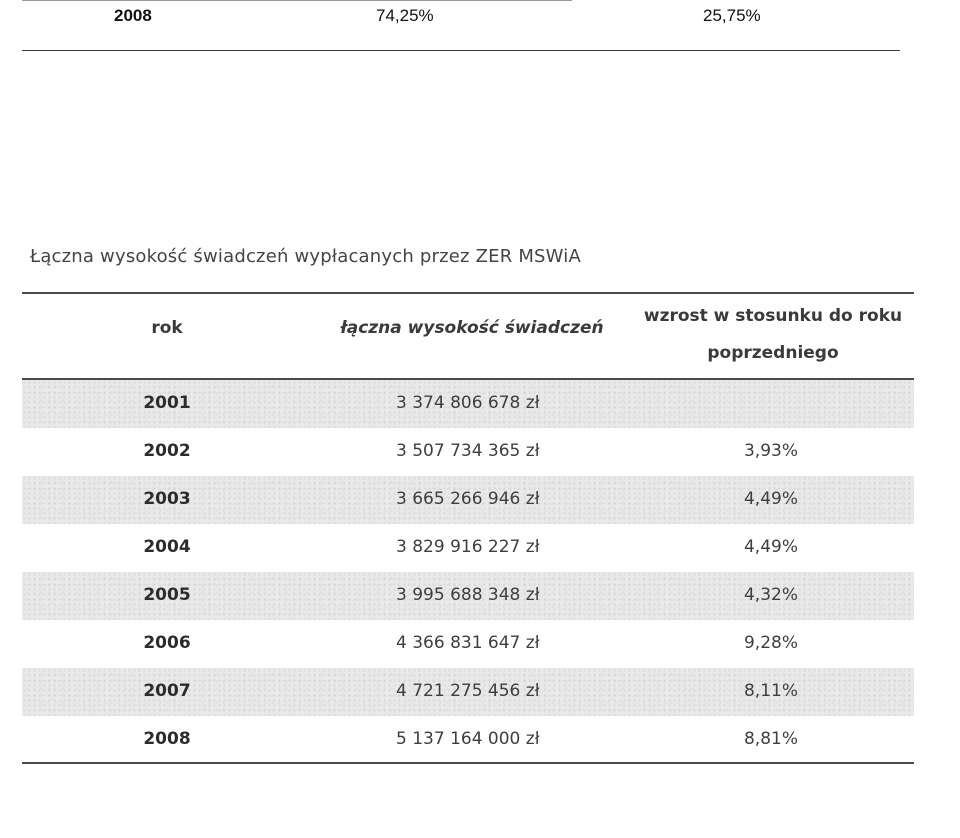 Image resolution: width=960 pixels, height=838 pixels. What do you see at coordinates (770, 643) in the screenshot?
I see `row-growth: 9,28%` at bounding box center [770, 643].